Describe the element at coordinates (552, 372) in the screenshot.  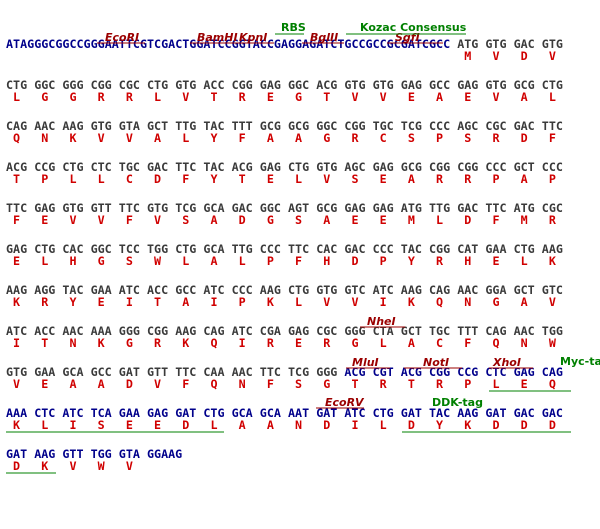
I see `codon: CAG` at that location.